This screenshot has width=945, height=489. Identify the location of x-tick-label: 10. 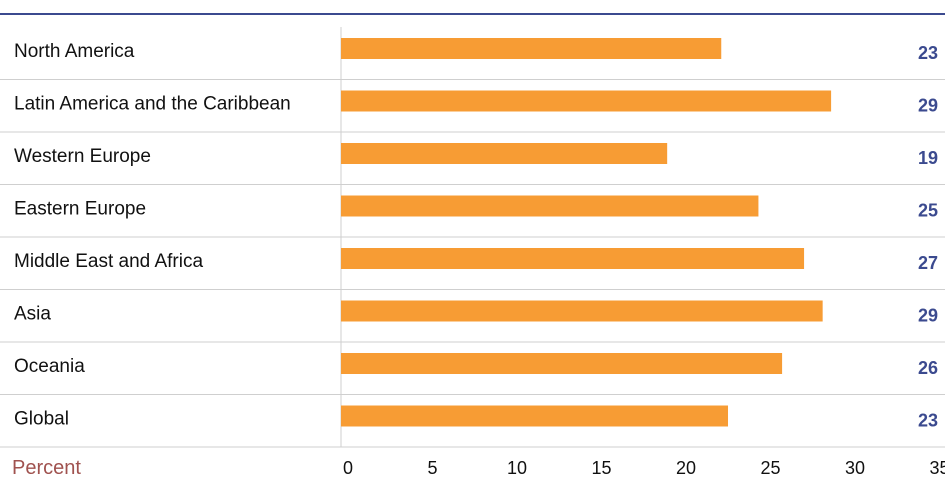
(517, 468).